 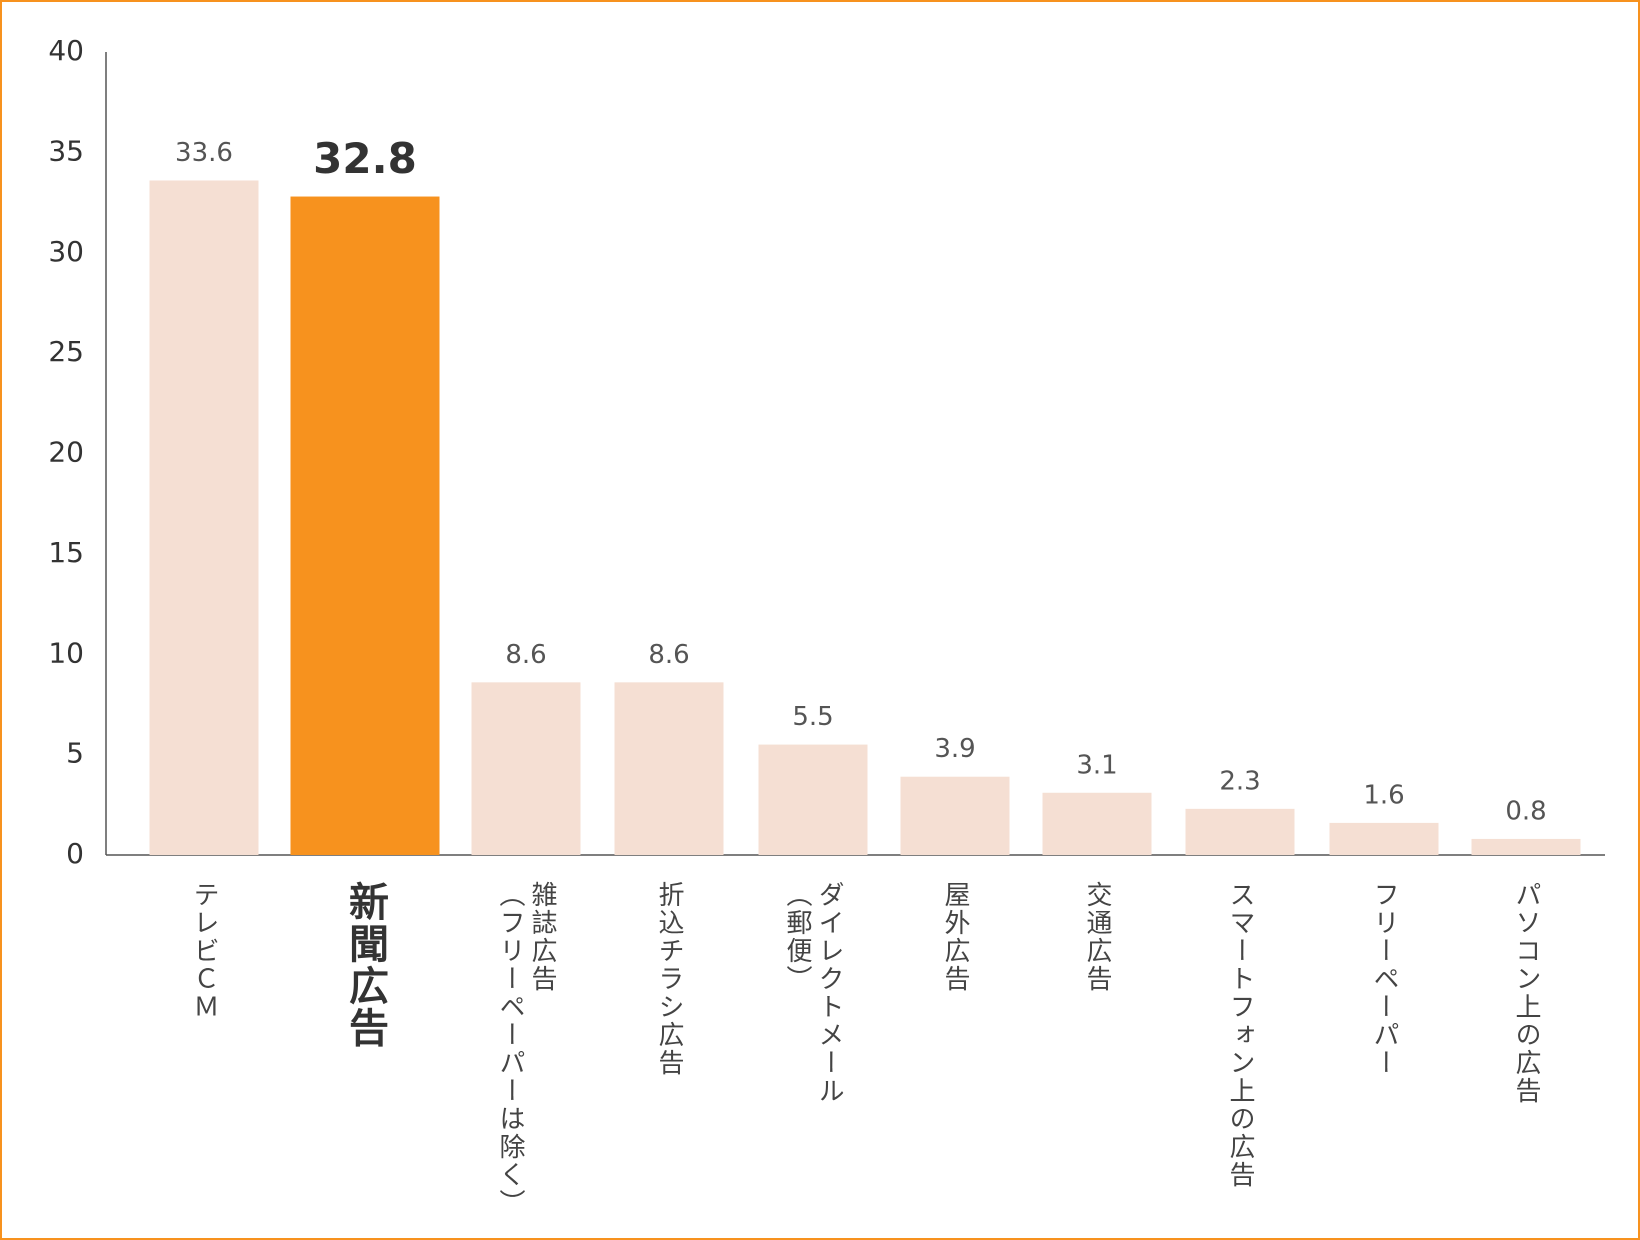 What do you see at coordinates (1096, 765) in the screenshot?
I see `value-label: 3.1` at bounding box center [1096, 765].